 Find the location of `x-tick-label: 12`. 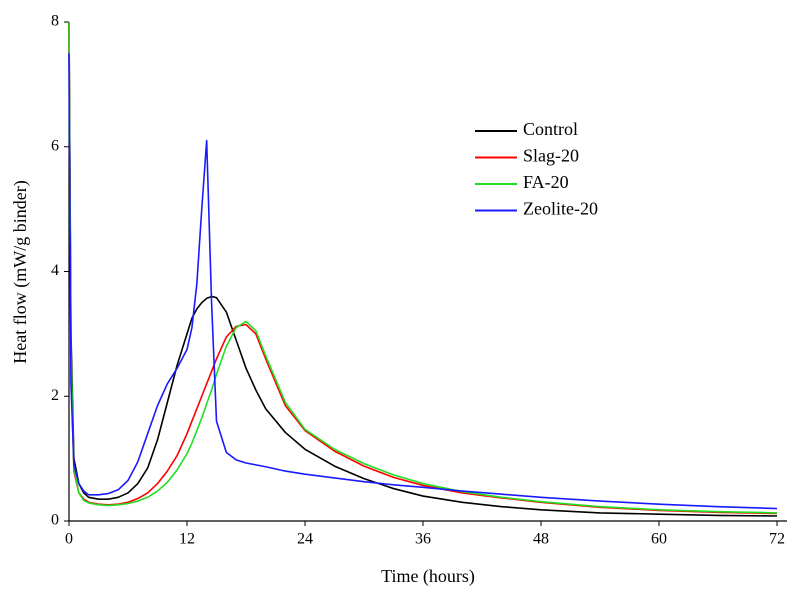

x-tick-label: 12 is located at coordinates (187, 539).